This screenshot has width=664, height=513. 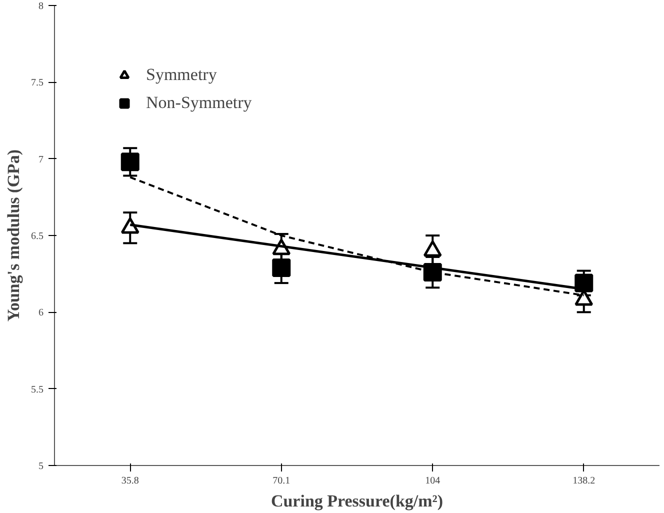 I want to click on y-tick-label: 7, so click(x=41, y=160).